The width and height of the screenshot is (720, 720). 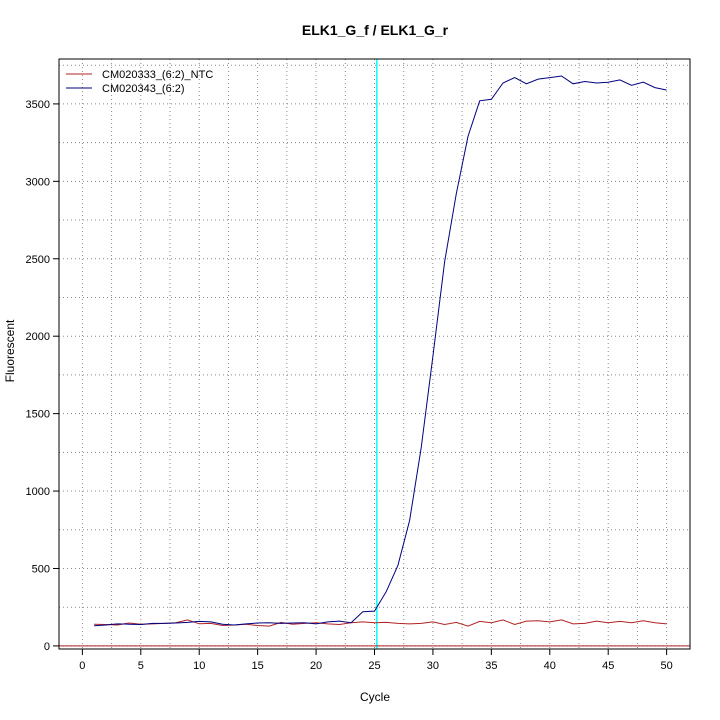 I want to click on x-tick-label: 10, so click(x=199, y=666).